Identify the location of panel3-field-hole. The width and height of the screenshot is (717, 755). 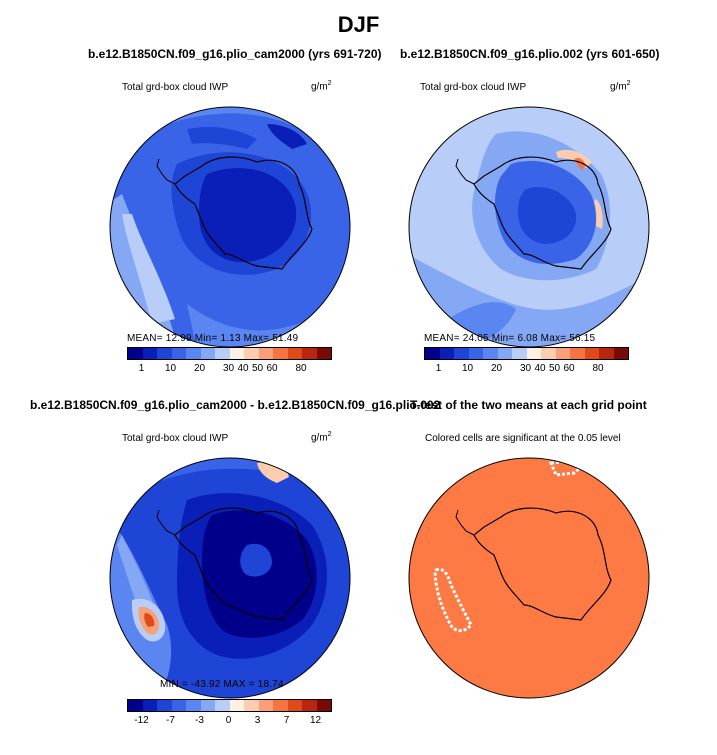
(256, 560).